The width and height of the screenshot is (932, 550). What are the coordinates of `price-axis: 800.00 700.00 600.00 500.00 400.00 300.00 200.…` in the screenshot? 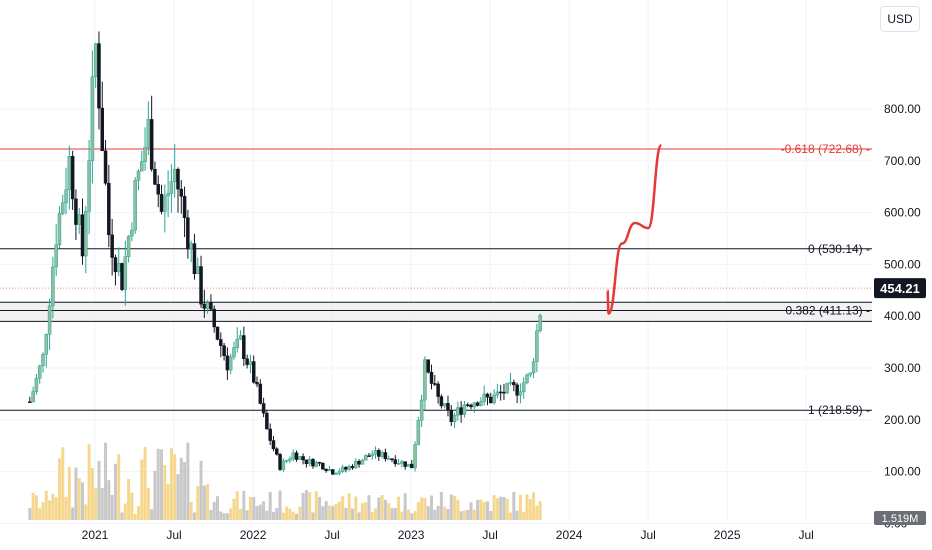 It's located at (900, 316).